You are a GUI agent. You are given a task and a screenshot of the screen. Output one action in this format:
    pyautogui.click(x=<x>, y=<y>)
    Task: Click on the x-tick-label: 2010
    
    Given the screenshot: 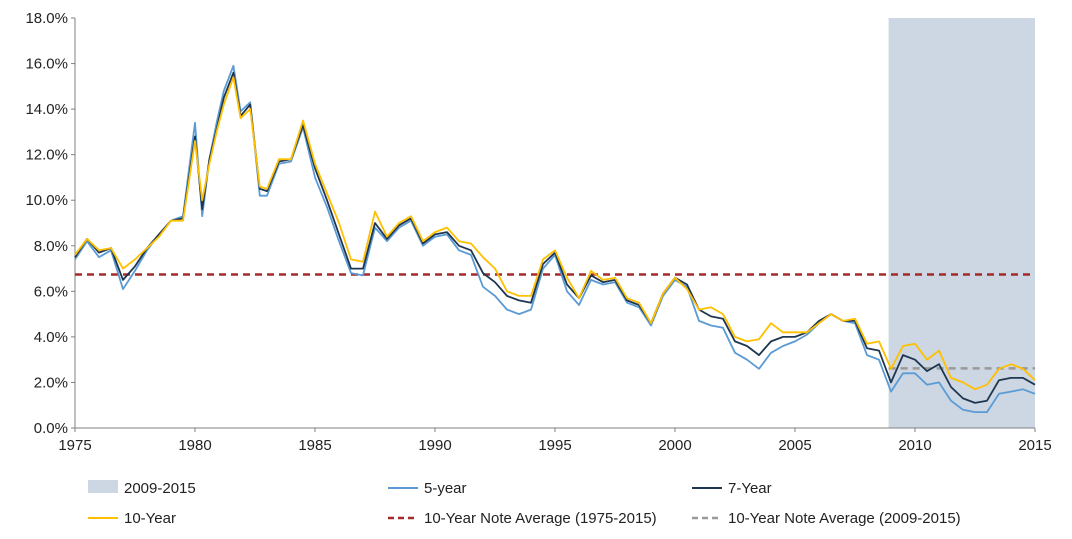 What is the action you would take?
    pyautogui.click(x=914, y=445)
    